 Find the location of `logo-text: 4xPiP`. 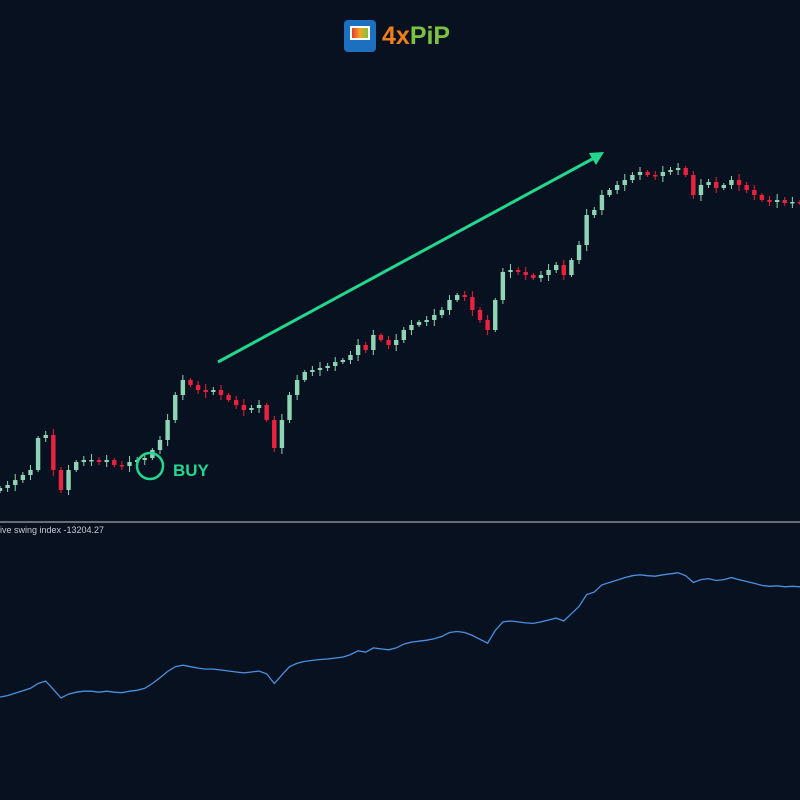

logo-text: 4xPiP is located at coordinates (416, 36).